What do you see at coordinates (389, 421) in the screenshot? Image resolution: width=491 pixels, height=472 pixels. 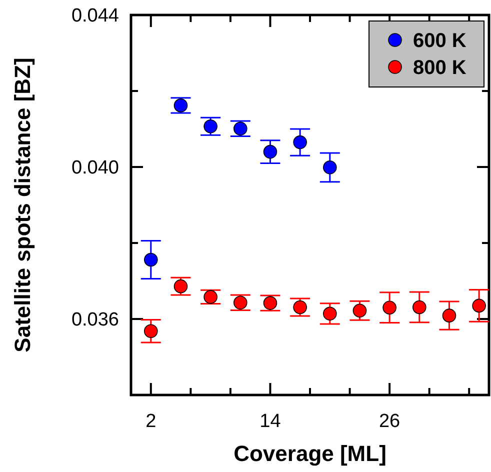 I see `x-tick-label: 26` at bounding box center [389, 421].